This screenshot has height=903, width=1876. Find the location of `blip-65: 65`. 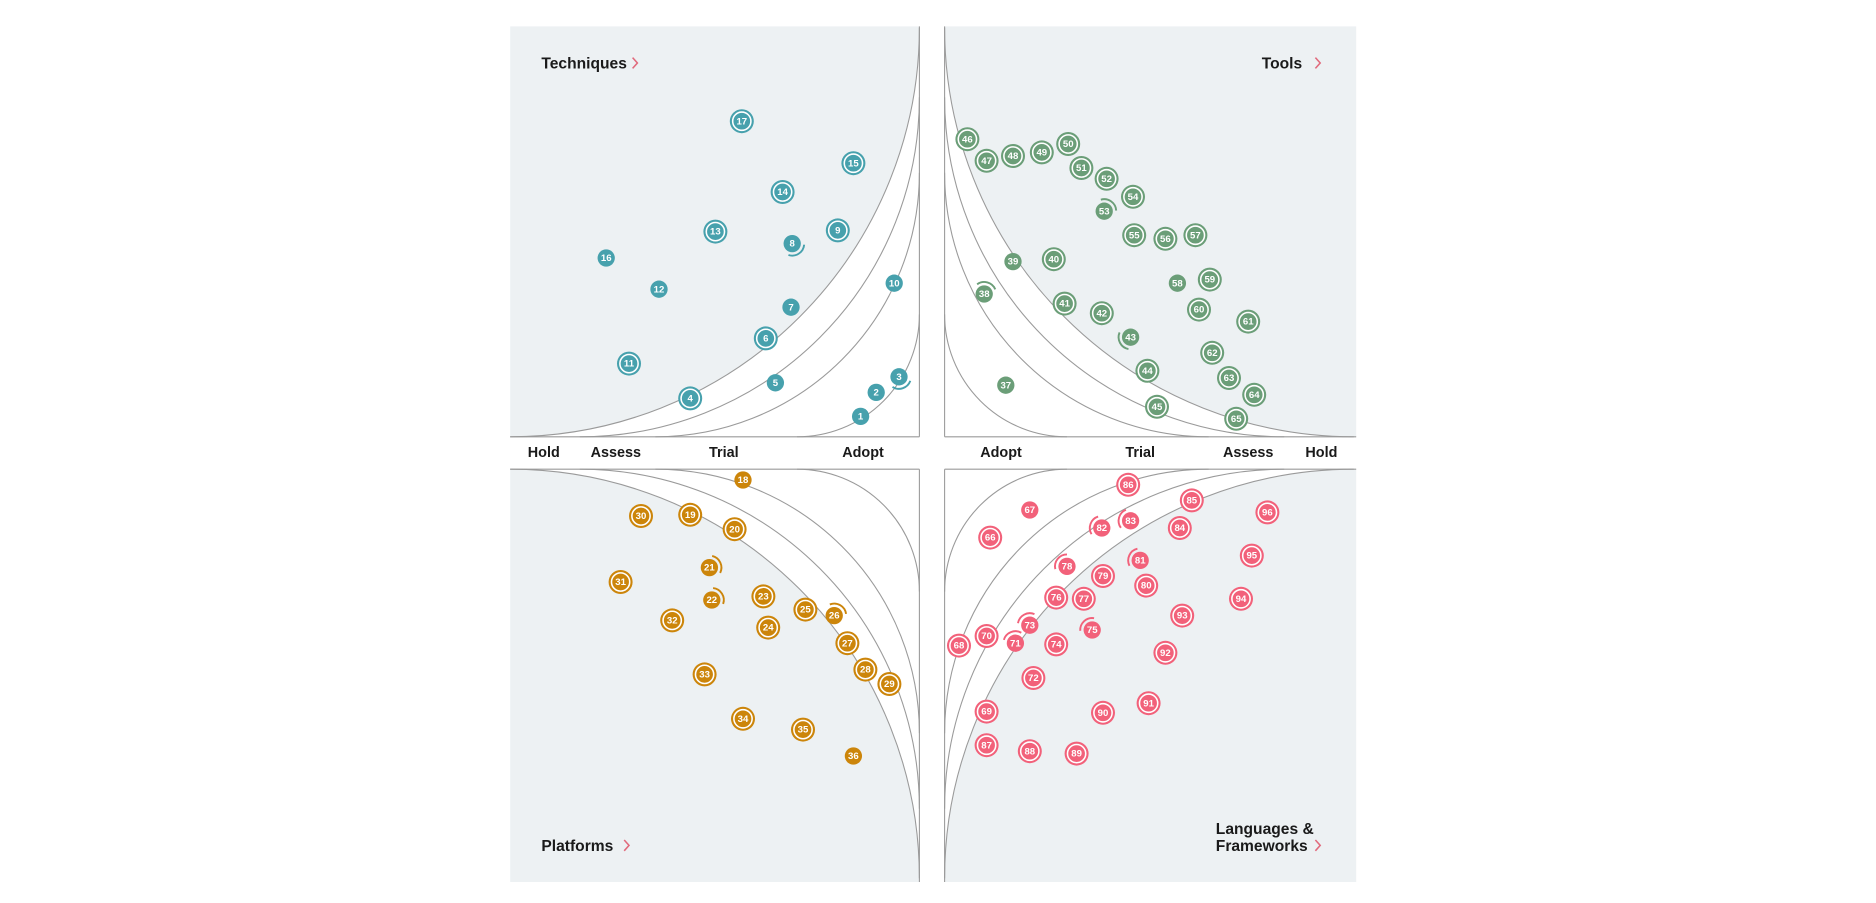

blip-65: 65 is located at coordinates (1236, 418).